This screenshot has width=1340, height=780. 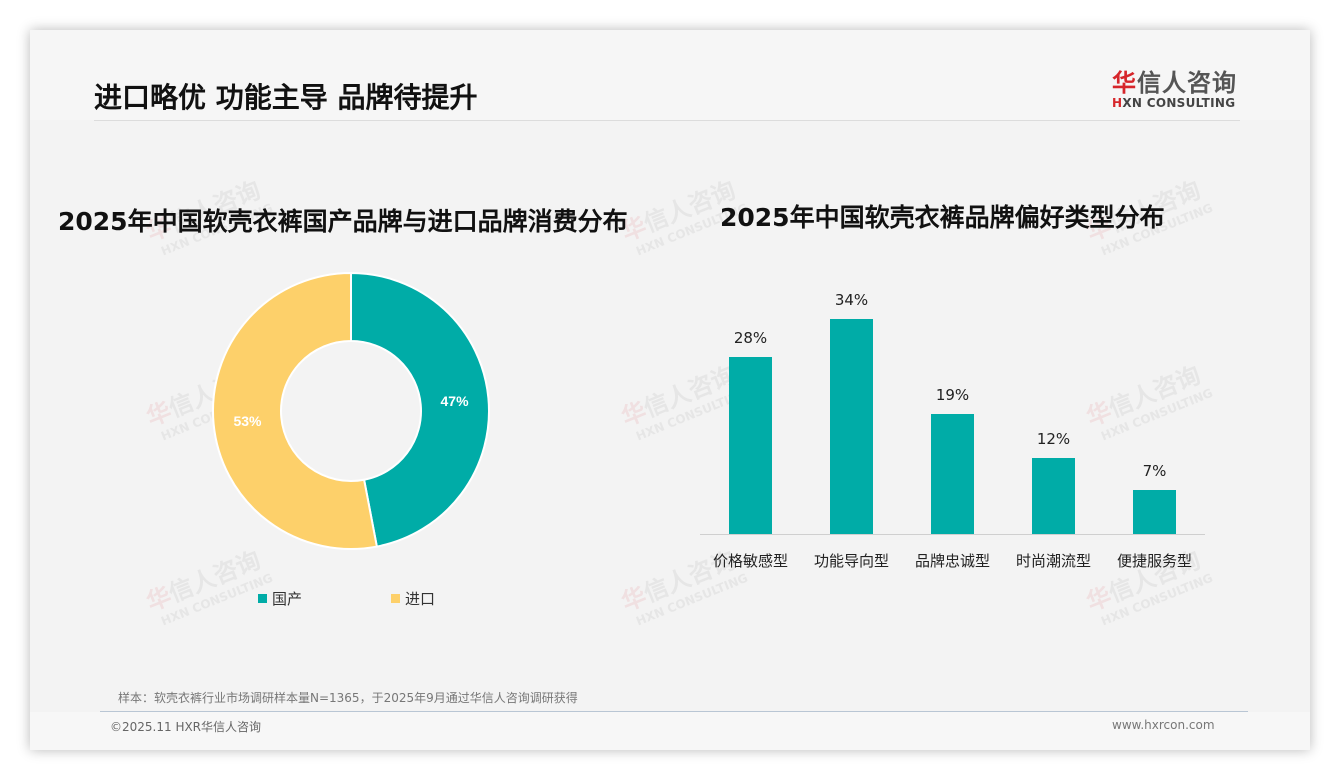 What do you see at coordinates (413, 598) in the screenshot?
I see `legend-item-import: 进口` at bounding box center [413, 598].